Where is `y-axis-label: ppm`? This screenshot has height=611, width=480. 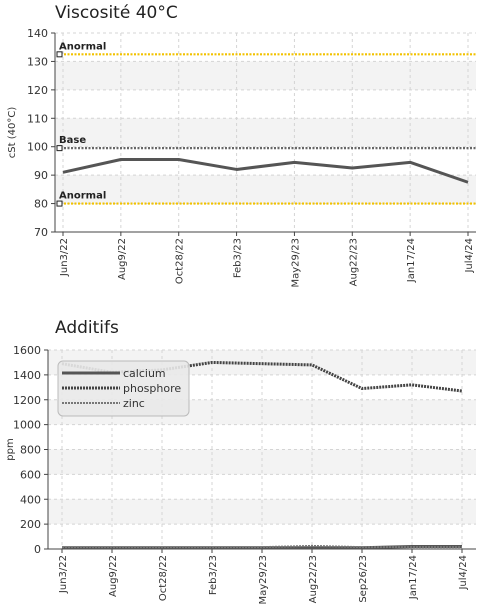
y-axis-label: ppm is located at coordinates (10, 449).